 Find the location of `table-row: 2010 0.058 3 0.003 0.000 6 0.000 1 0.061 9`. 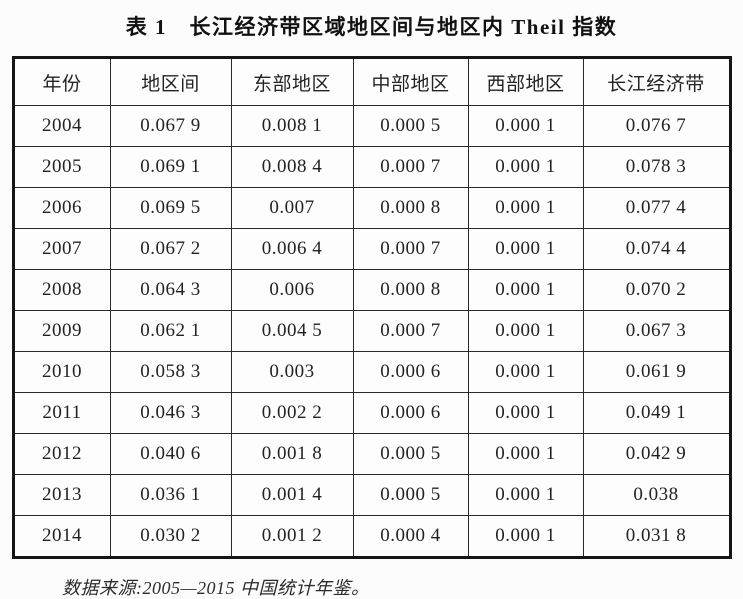

table-row: 2010 0.058 3 0.003 0.000 6 0.000 1 0.061 9 is located at coordinates (371, 372).